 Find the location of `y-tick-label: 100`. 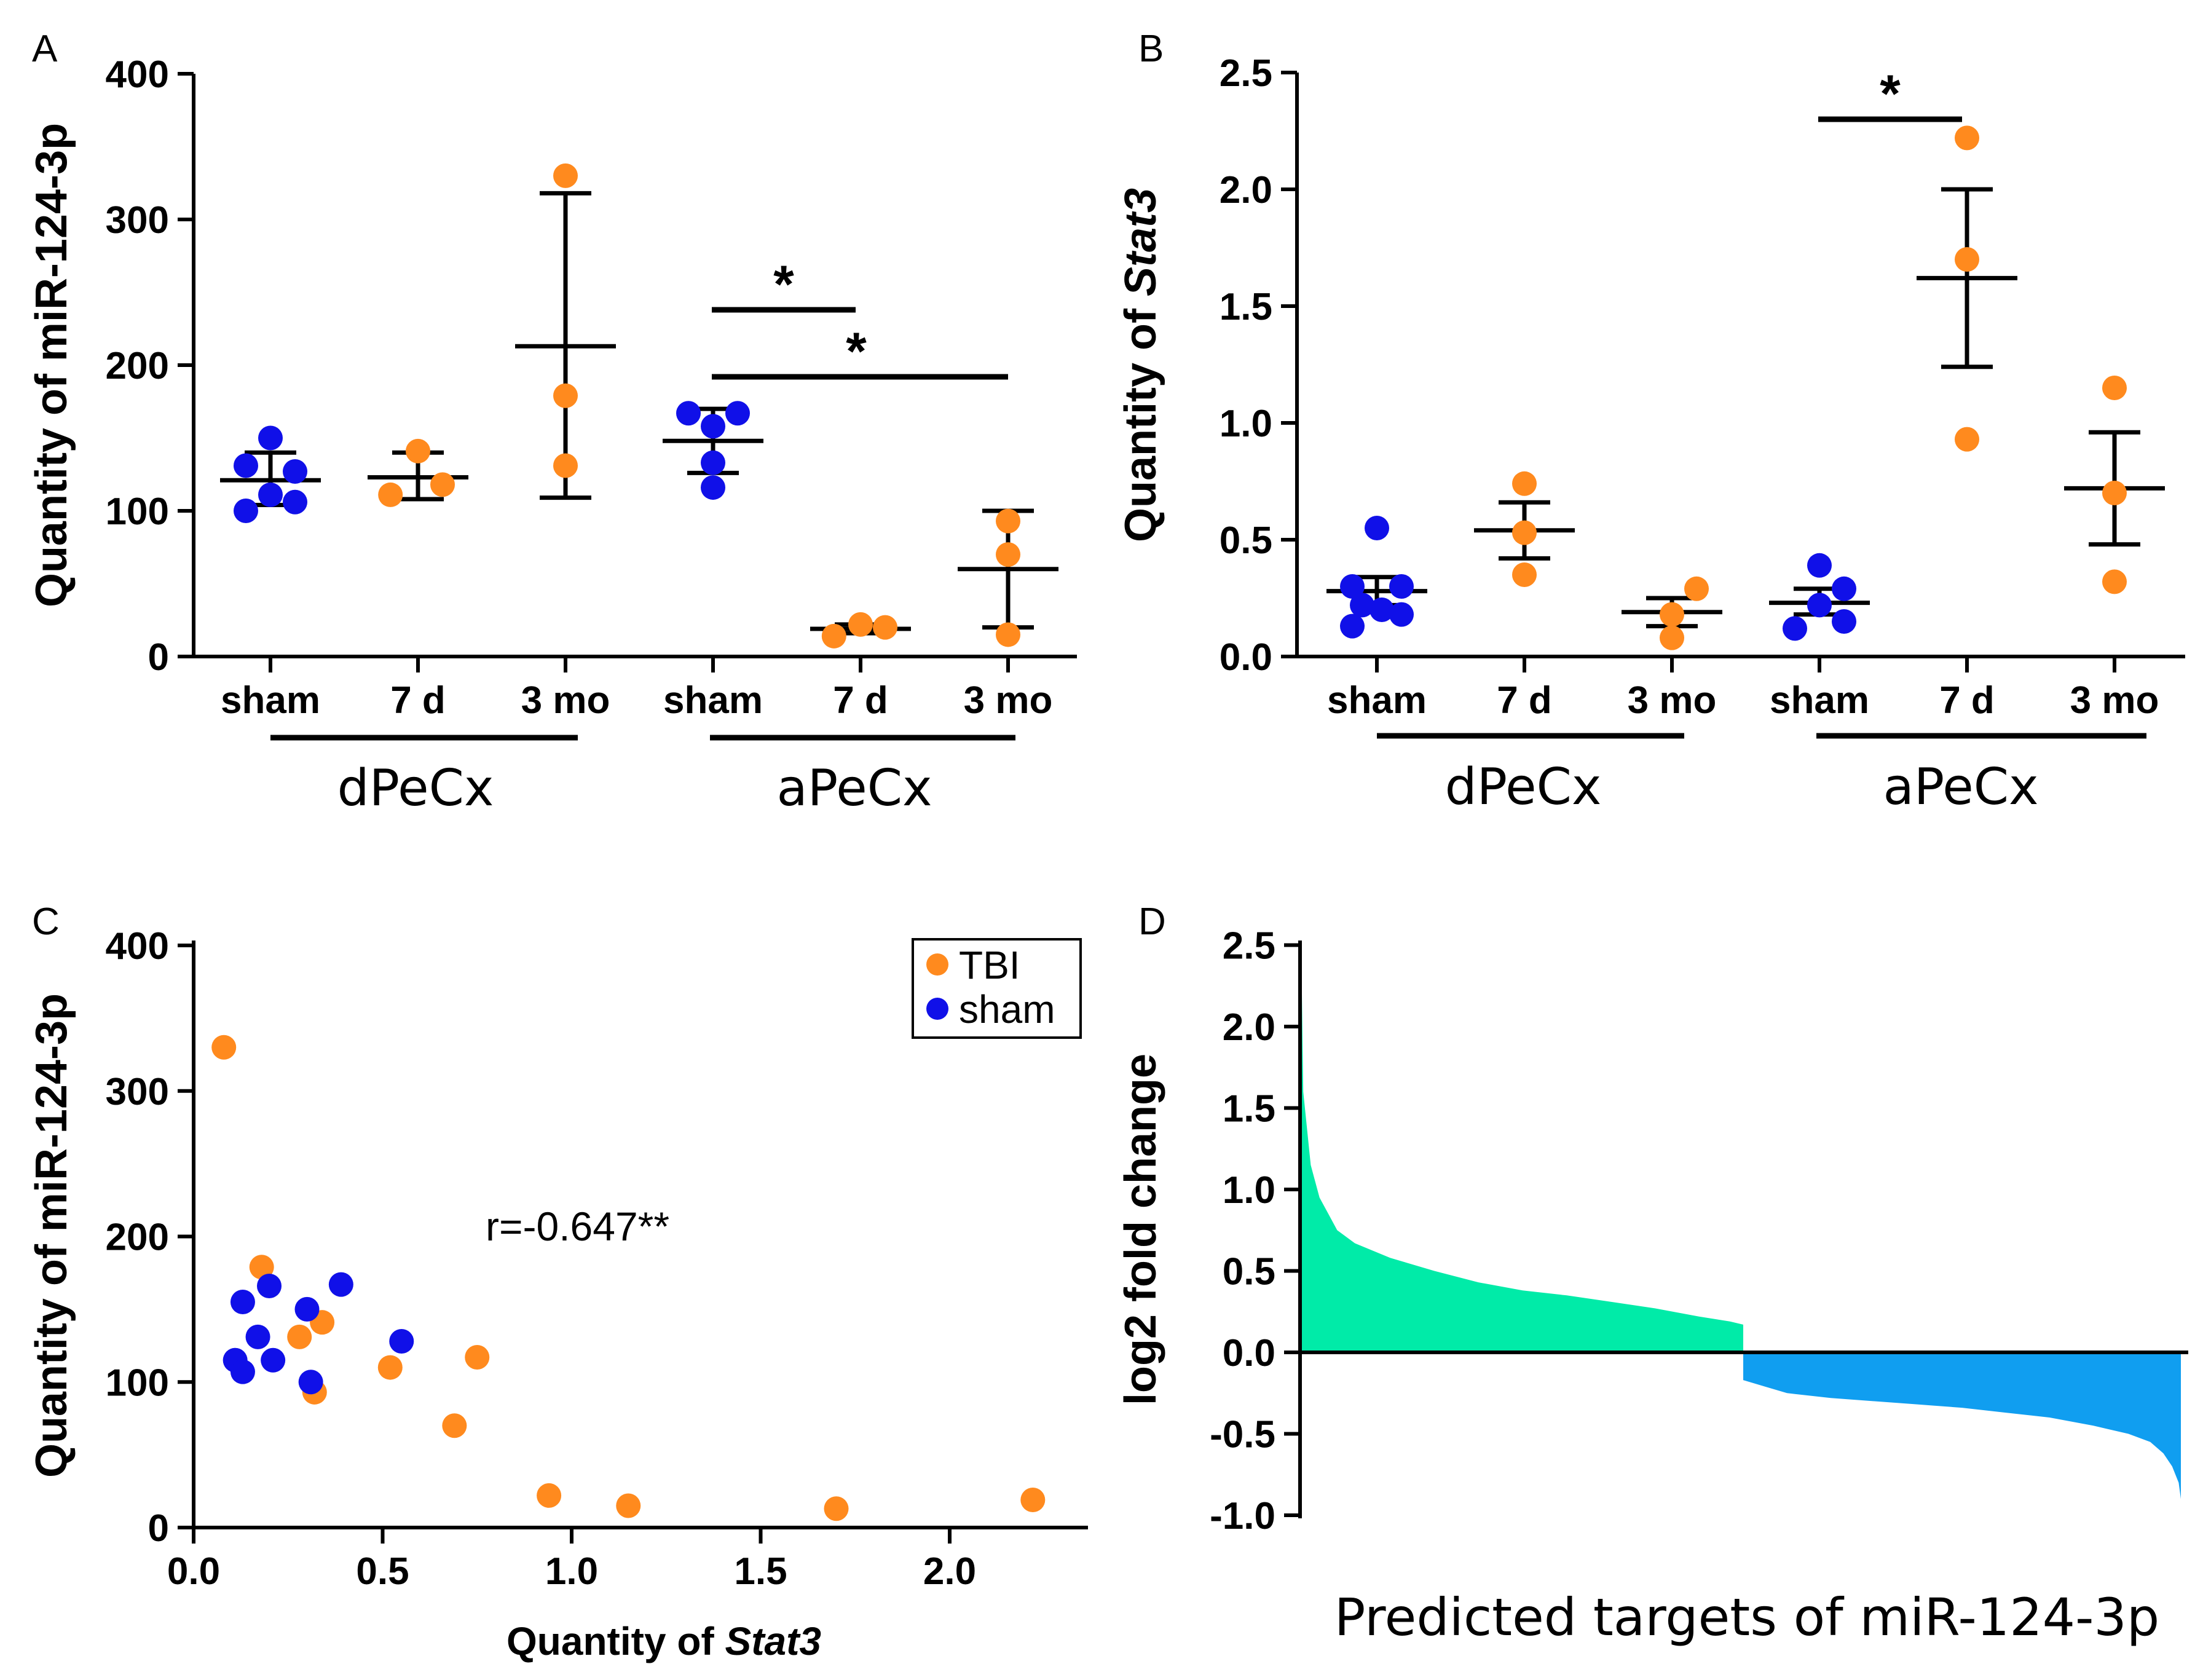

y-tick-label: 100 is located at coordinates (137, 512).